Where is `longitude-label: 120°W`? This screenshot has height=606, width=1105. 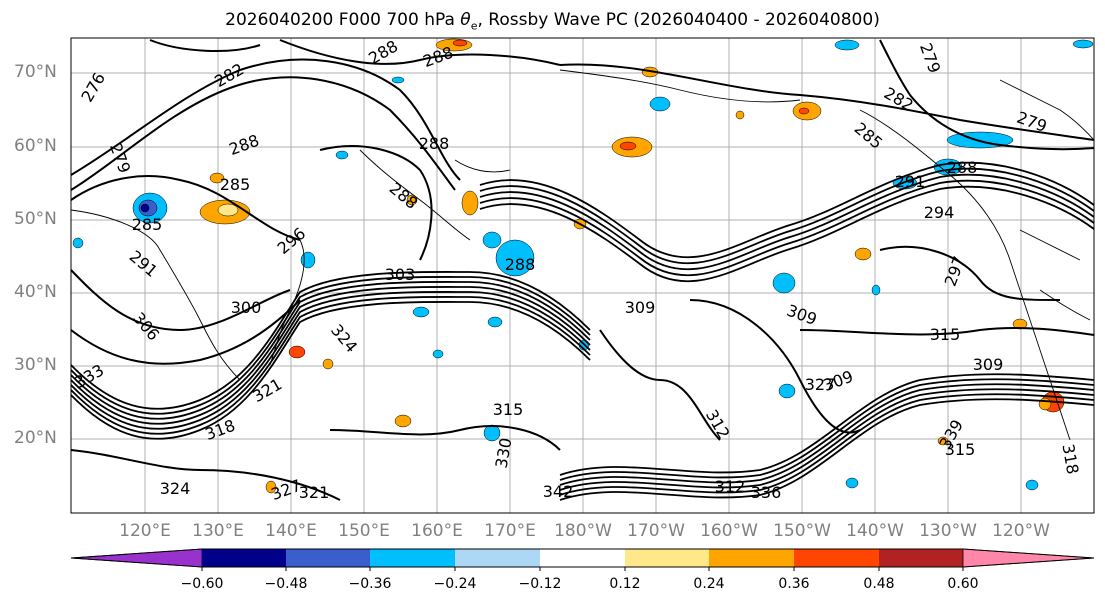
longitude-label: 120°W is located at coordinates (1021, 531).